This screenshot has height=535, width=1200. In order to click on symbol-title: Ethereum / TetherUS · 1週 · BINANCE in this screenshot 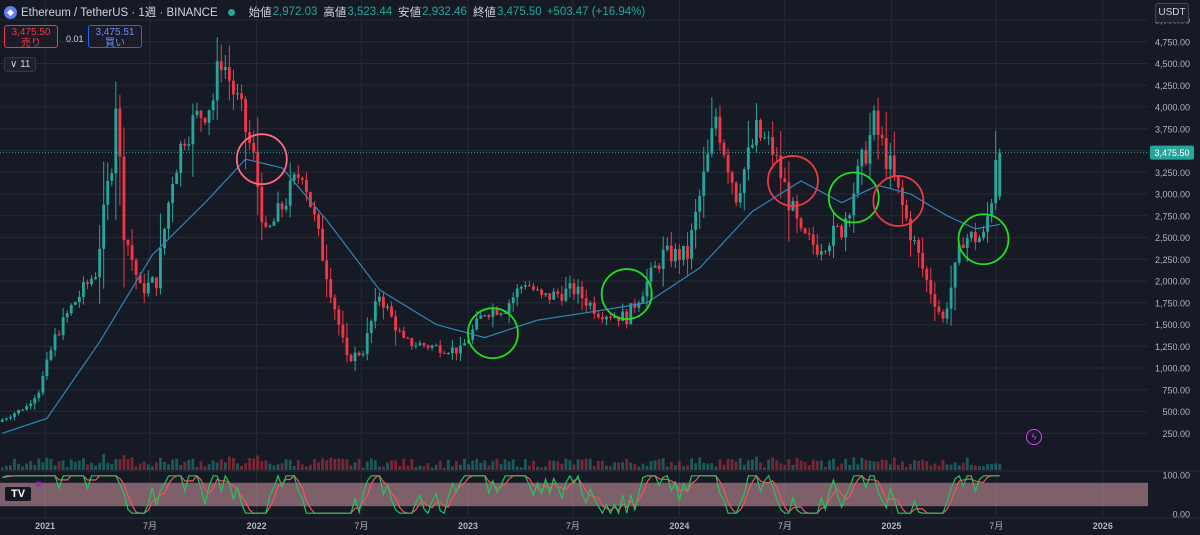, I will do `click(119, 13)`.